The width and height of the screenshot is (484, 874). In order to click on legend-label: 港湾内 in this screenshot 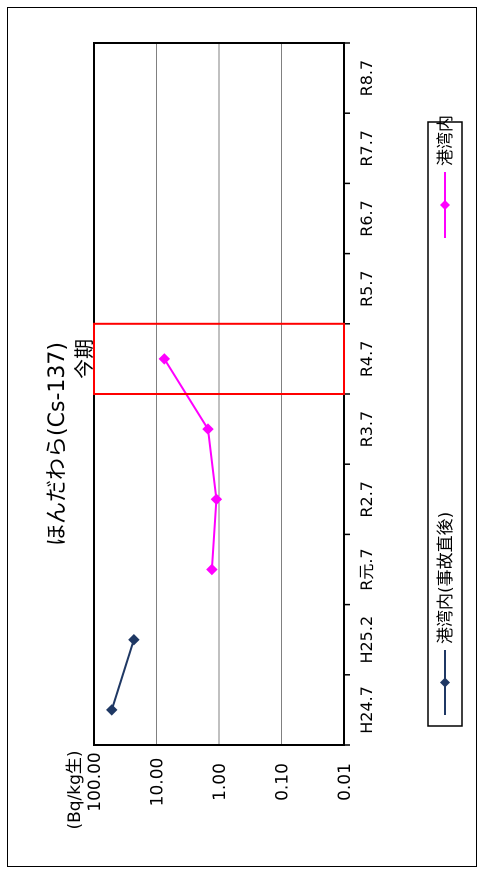, I will do `click(446, 140)`.